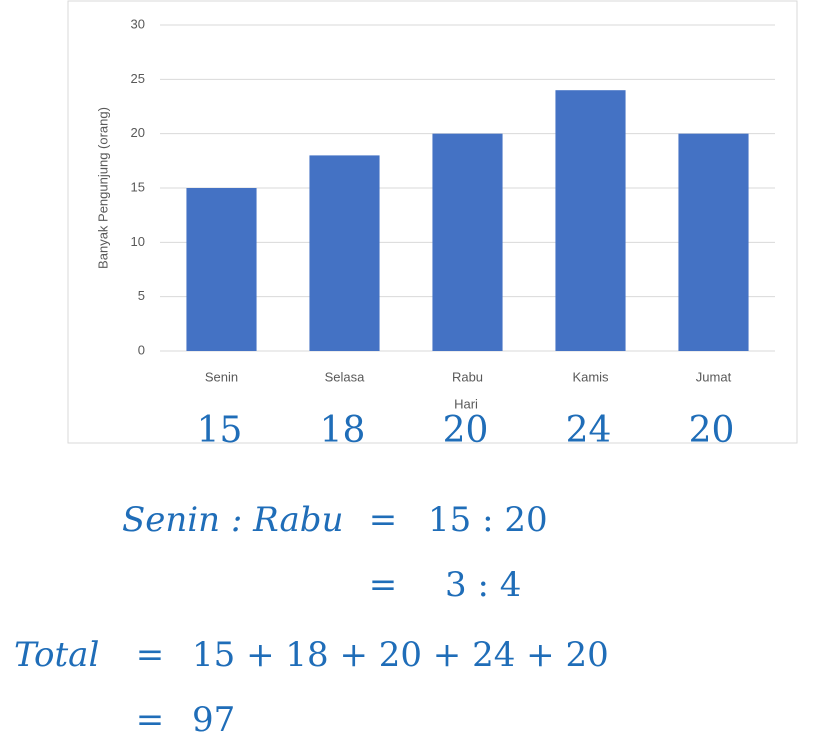 Image resolution: width=815 pixels, height=756 pixels. What do you see at coordinates (138, 241) in the screenshot?
I see `y-tick-label: 10` at bounding box center [138, 241].